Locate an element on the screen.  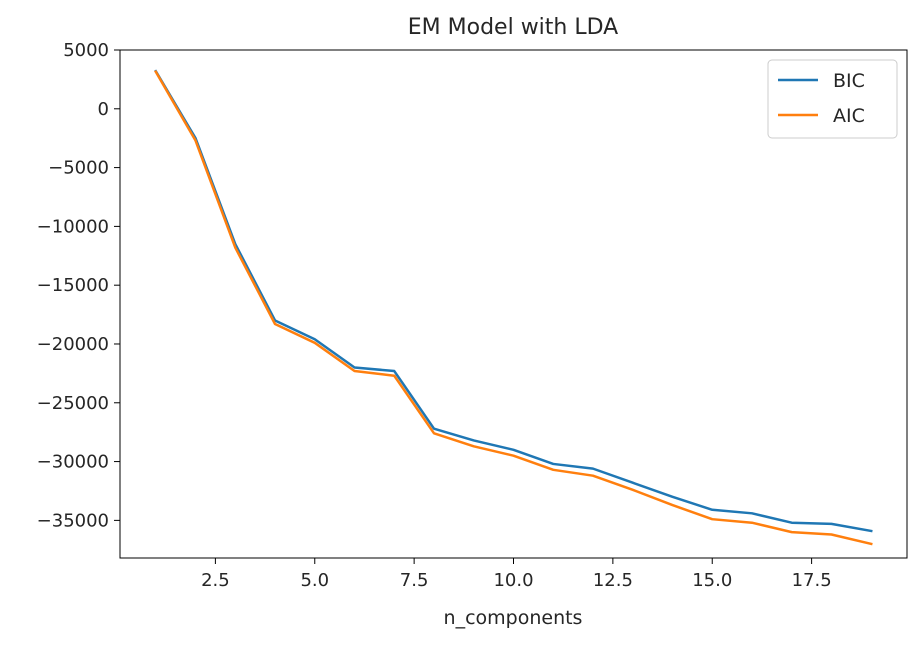
y-tick-label: −30000 is located at coordinates (73, 462).